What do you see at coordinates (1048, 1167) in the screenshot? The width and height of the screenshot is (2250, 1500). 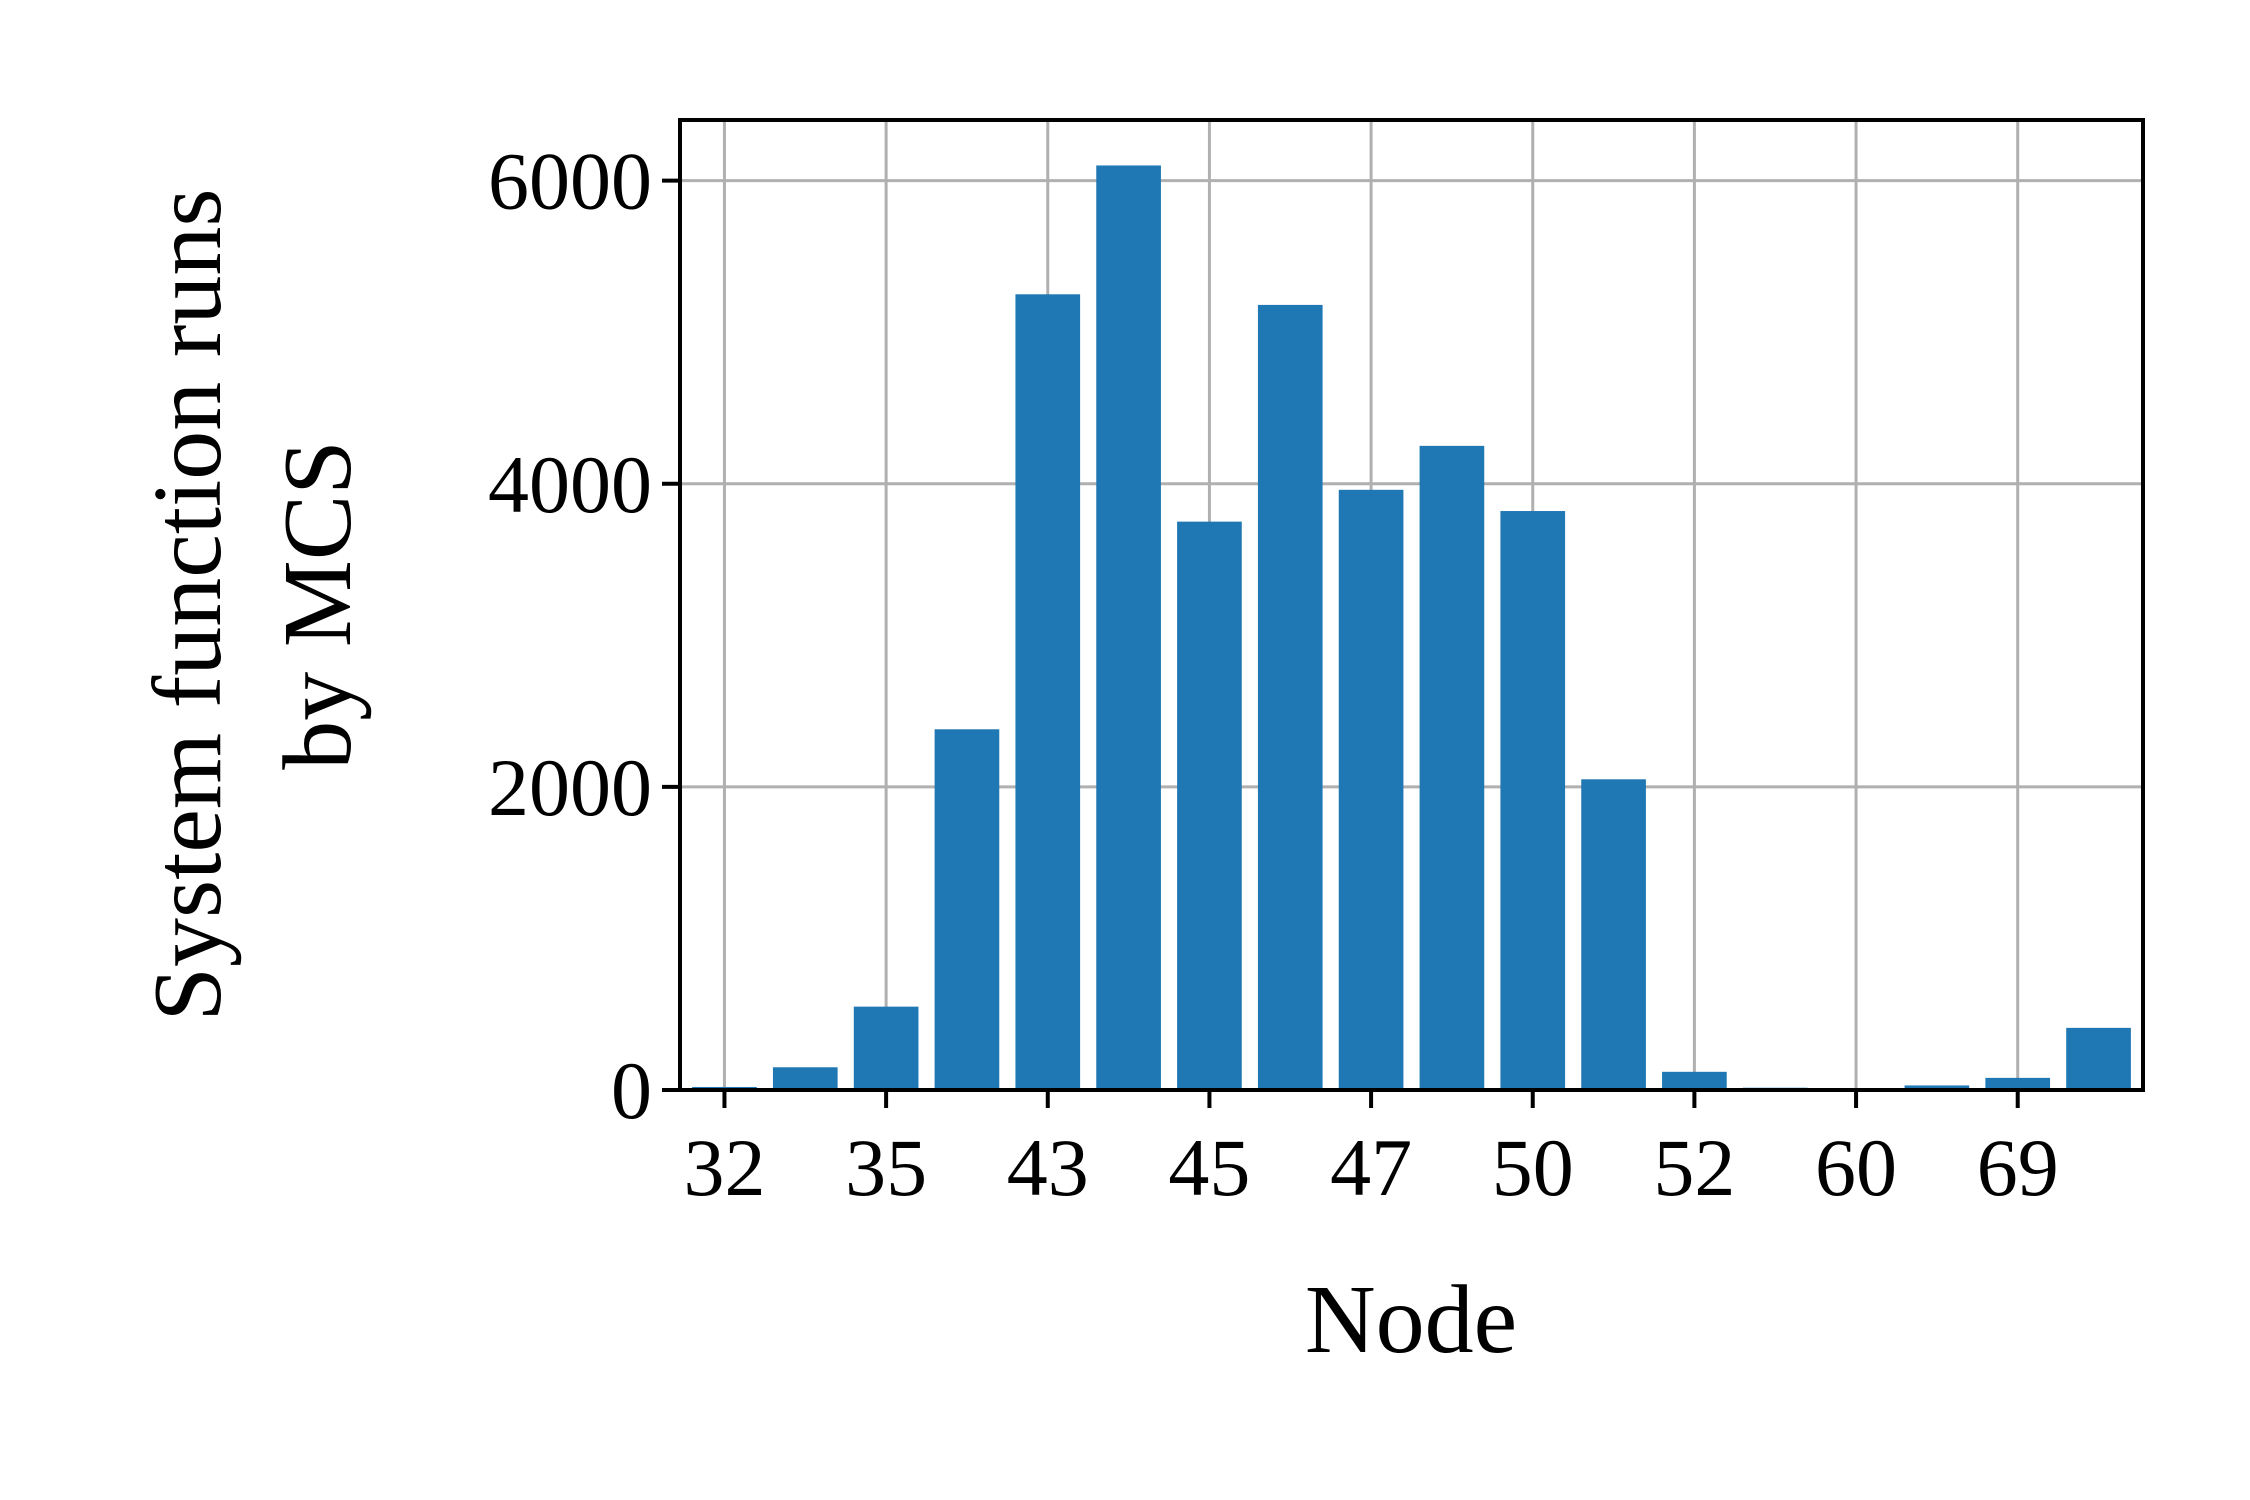 I see `x-tick-label: 43` at bounding box center [1048, 1167].